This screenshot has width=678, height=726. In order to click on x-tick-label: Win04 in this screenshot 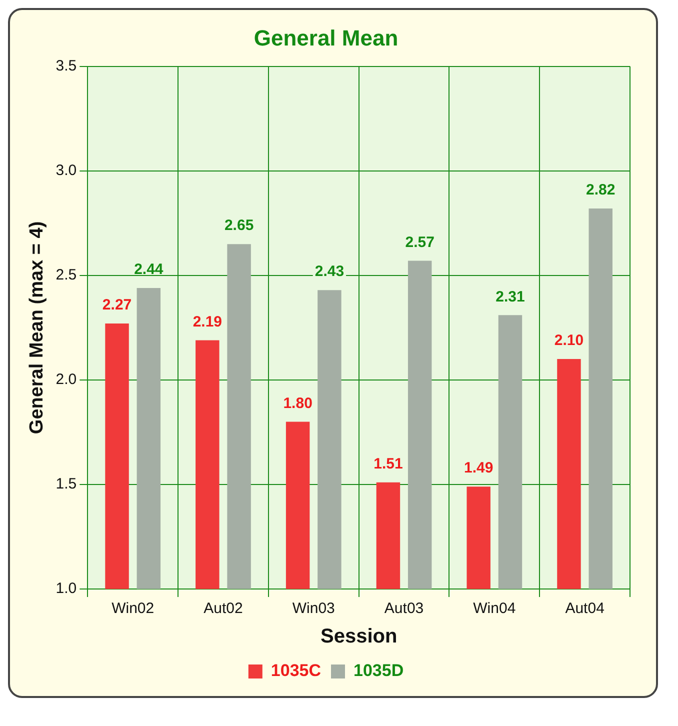, I will do `click(494, 609)`.